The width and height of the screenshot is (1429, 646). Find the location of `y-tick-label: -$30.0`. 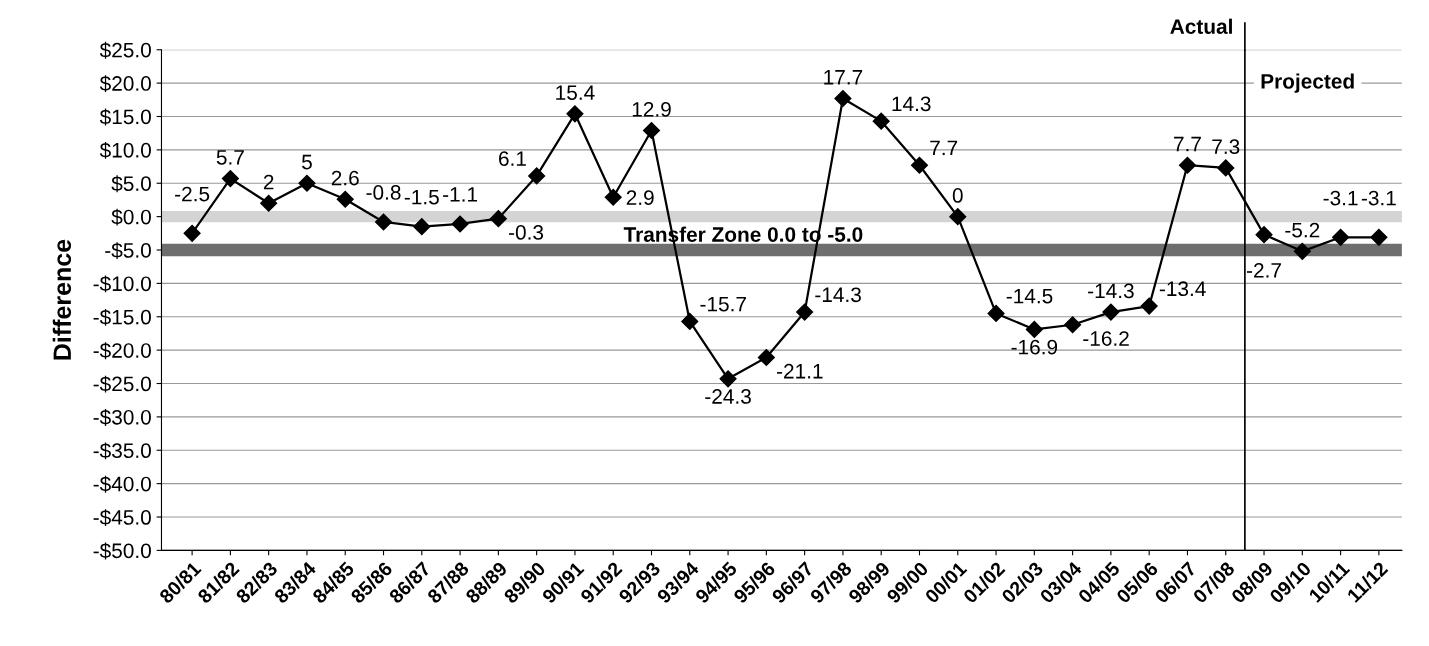

y-tick-label: -$30.0 is located at coordinates (122, 417).